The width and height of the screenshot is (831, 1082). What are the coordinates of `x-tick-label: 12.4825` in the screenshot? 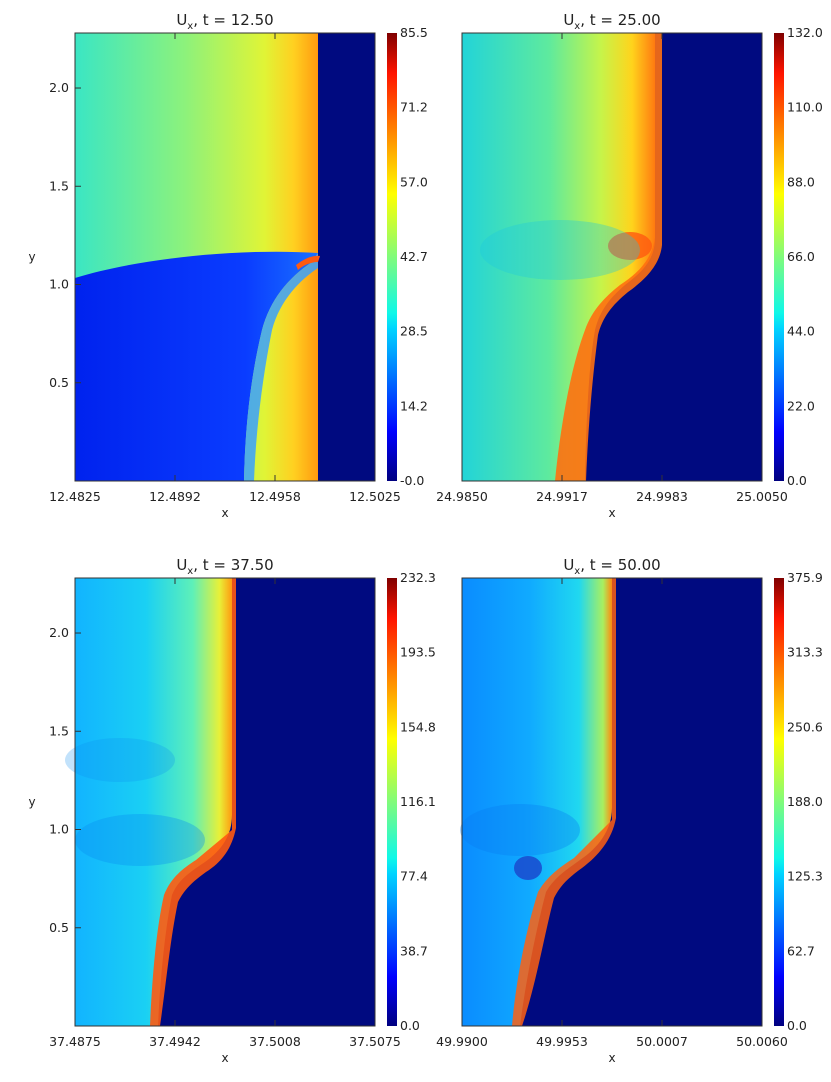 It's located at (75, 496).